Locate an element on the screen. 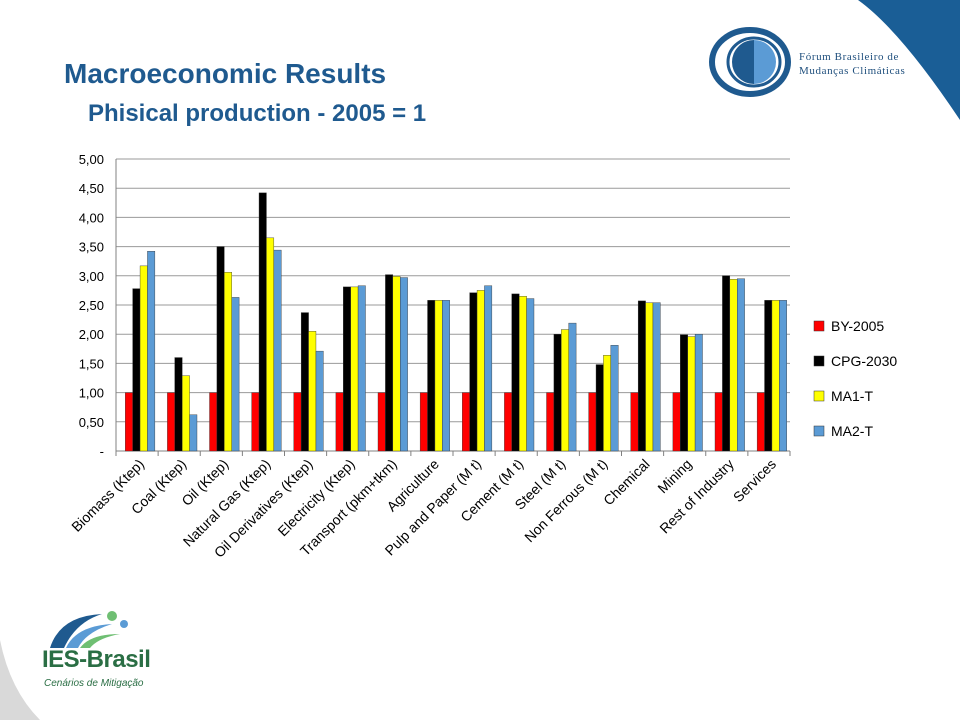 This screenshot has width=960, height=720. x-tick-label: Mining is located at coordinates (674, 476).